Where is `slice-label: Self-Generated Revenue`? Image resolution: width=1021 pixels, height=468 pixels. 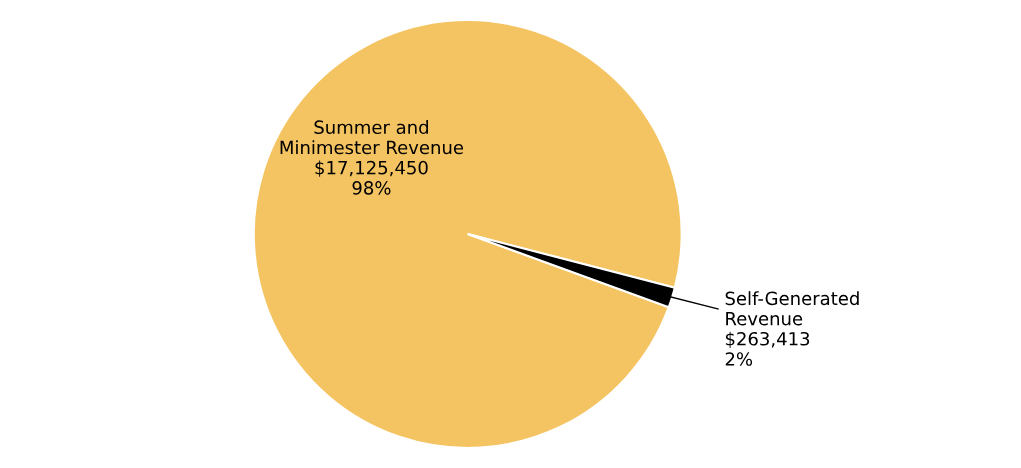 slice-label: Self-Generated Revenue is located at coordinates (792, 308).